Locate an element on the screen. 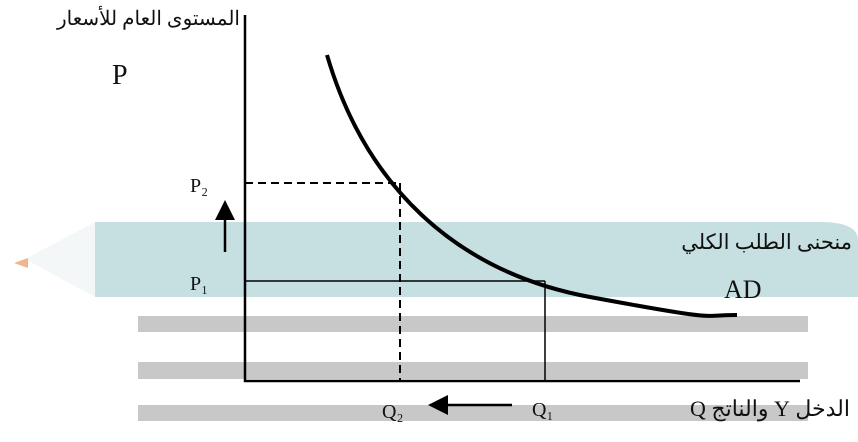  price-label: P₂ is located at coordinates (199, 186).